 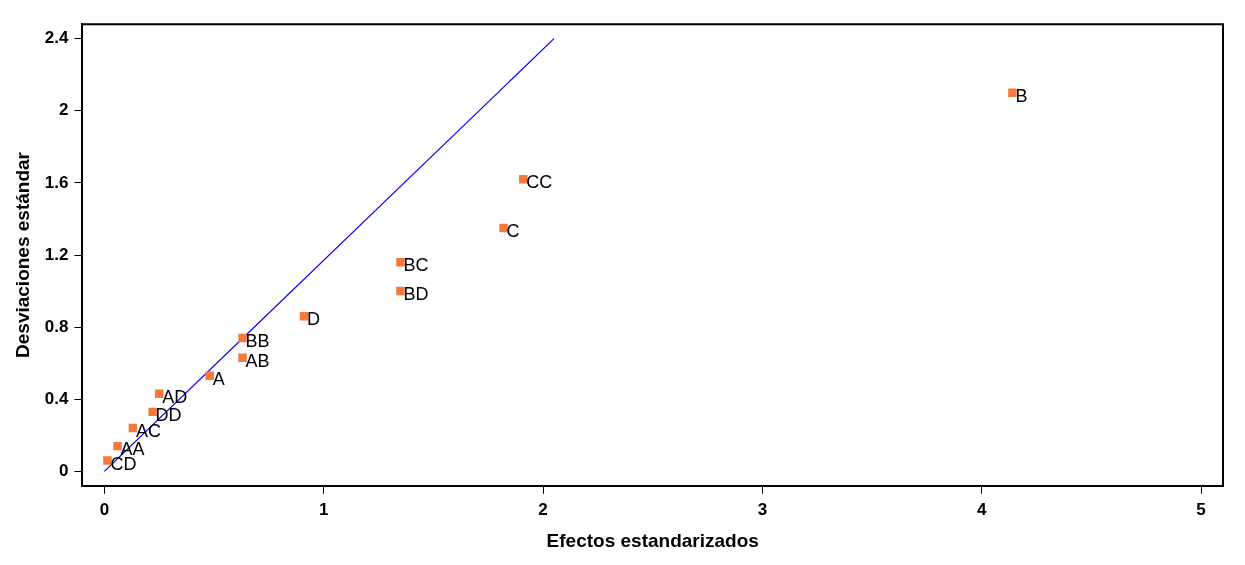 What do you see at coordinates (63, 110) in the screenshot?
I see `y-tick-label: 2` at bounding box center [63, 110].